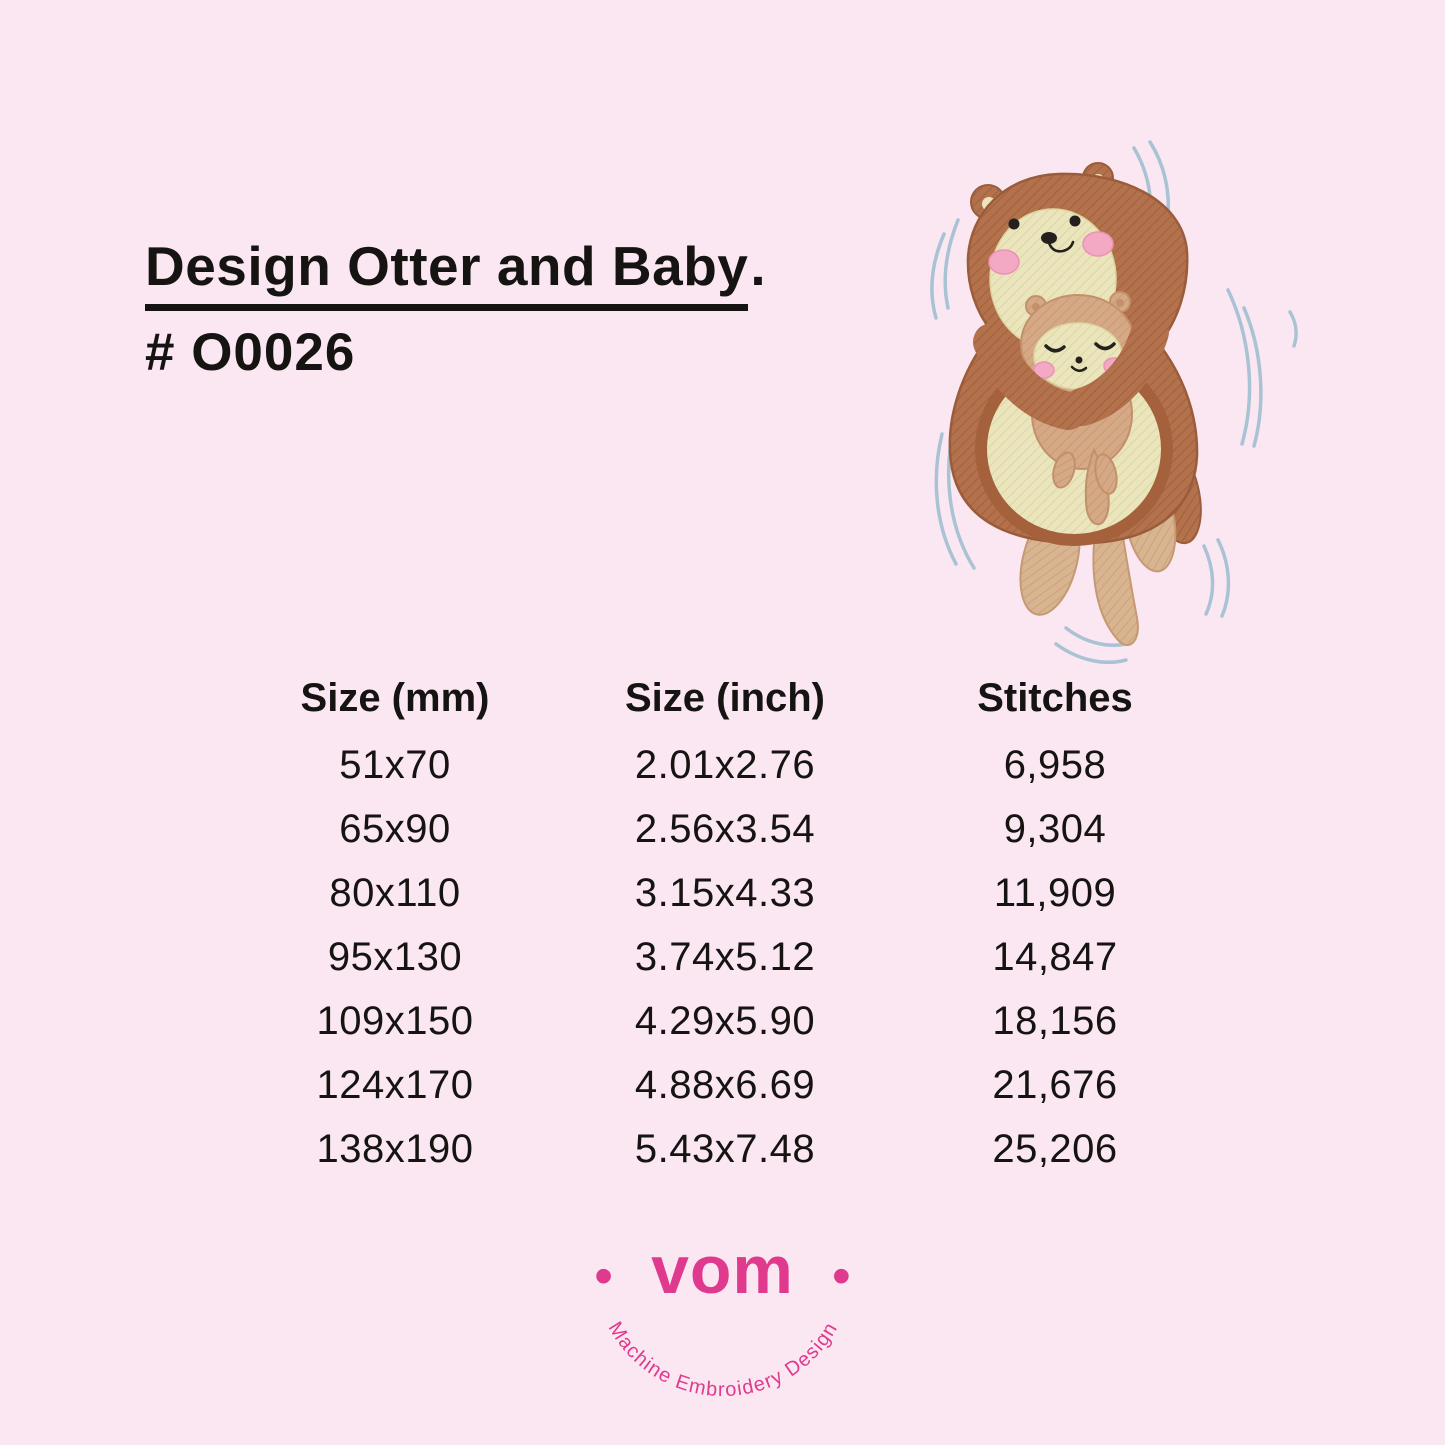 This screenshot has width=1445, height=1445. What do you see at coordinates (1044, 370) in the screenshot?
I see `baby-left-cheek` at bounding box center [1044, 370].